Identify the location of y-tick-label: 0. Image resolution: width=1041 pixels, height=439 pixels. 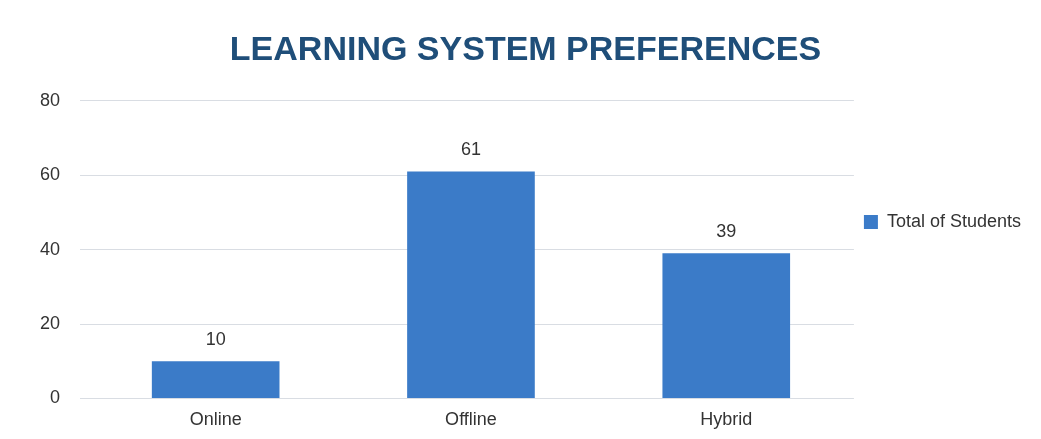
(55, 397).